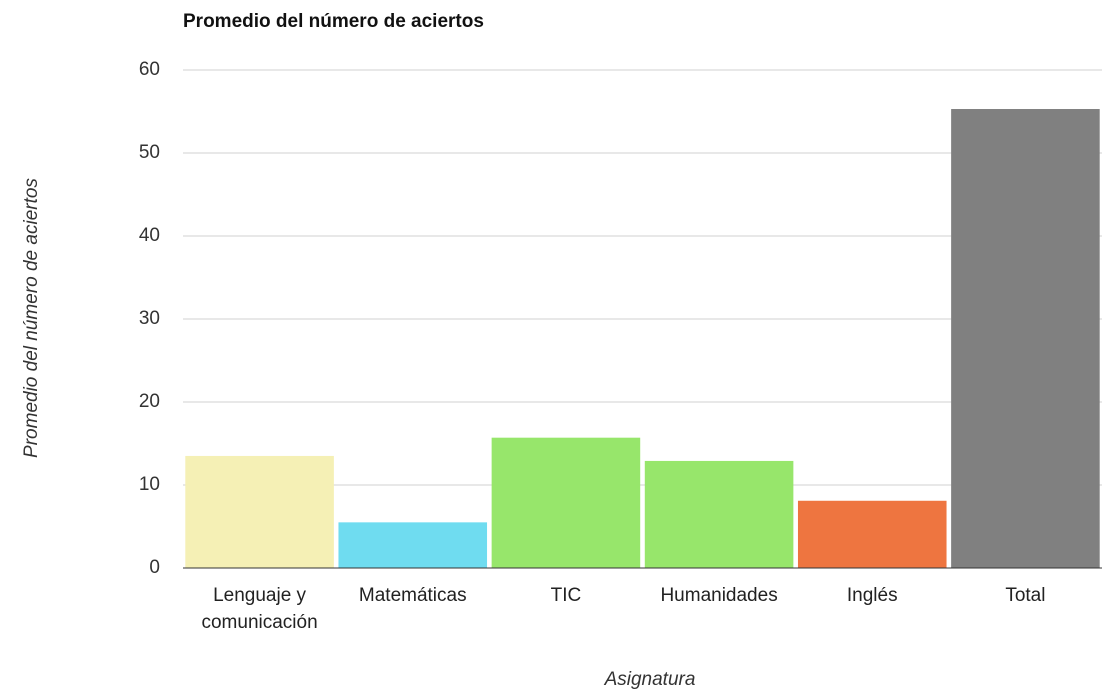  What do you see at coordinates (149, 318) in the screenshot?
I see `y-tick-label: 30` at bounding box center [149, 318].